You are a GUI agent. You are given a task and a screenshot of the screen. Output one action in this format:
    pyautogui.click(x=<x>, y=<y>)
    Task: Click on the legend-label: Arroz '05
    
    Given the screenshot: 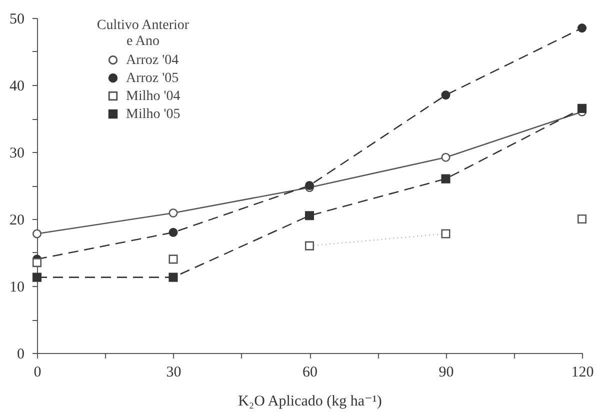 What is the action you would take?
    pyautogui.click(x=152, y=78)
    